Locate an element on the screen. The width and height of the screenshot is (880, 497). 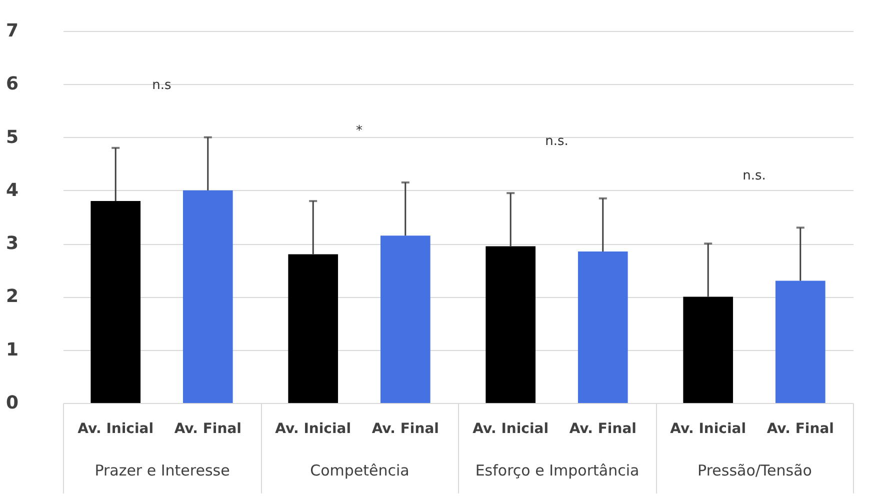
series-label: Av. Inicial is located at coordinates (116, 429).